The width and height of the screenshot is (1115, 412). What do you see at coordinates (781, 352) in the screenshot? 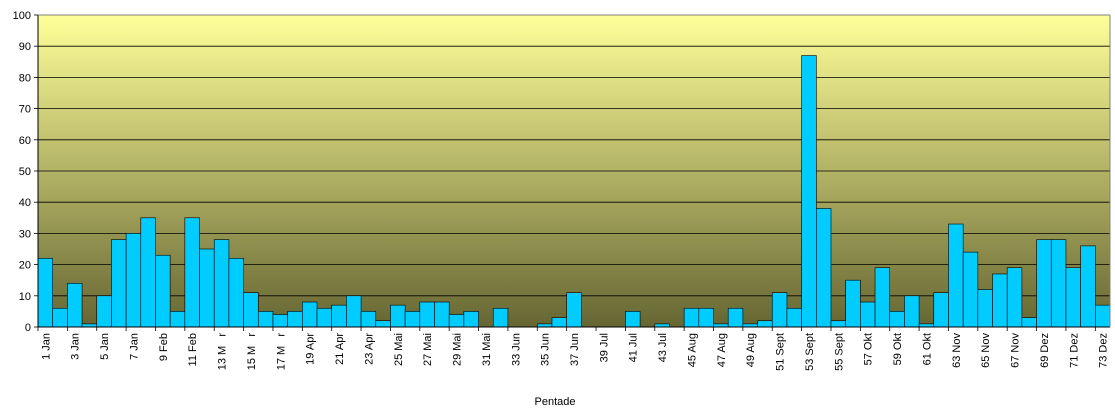
I see `x-tick-label: 51 Sept` at bounding box center [781, 352].